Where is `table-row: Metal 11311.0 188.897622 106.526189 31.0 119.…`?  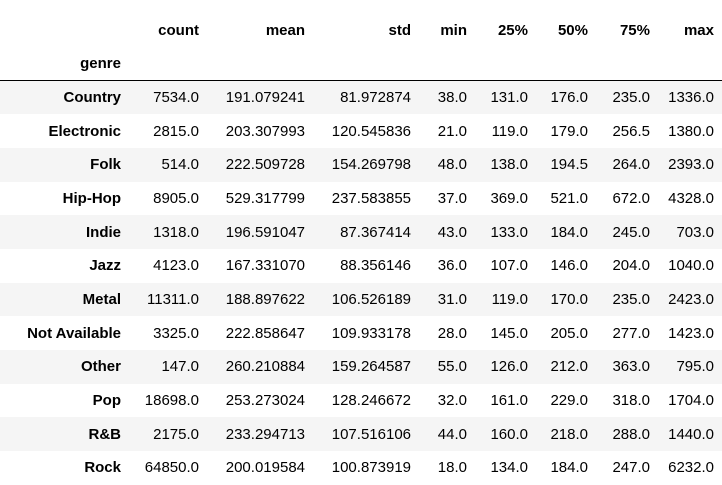
table-row: Metal 11311.0 188.897622 106.526189 31.0 119.… is located at coordinates (361, 299).